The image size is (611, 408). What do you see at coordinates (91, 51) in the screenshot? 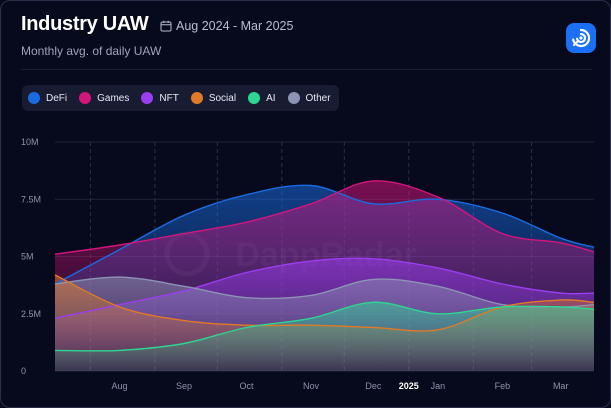
I see `subtitle: Monthly avg. of daily UAW` at bounding box center [91, 51].